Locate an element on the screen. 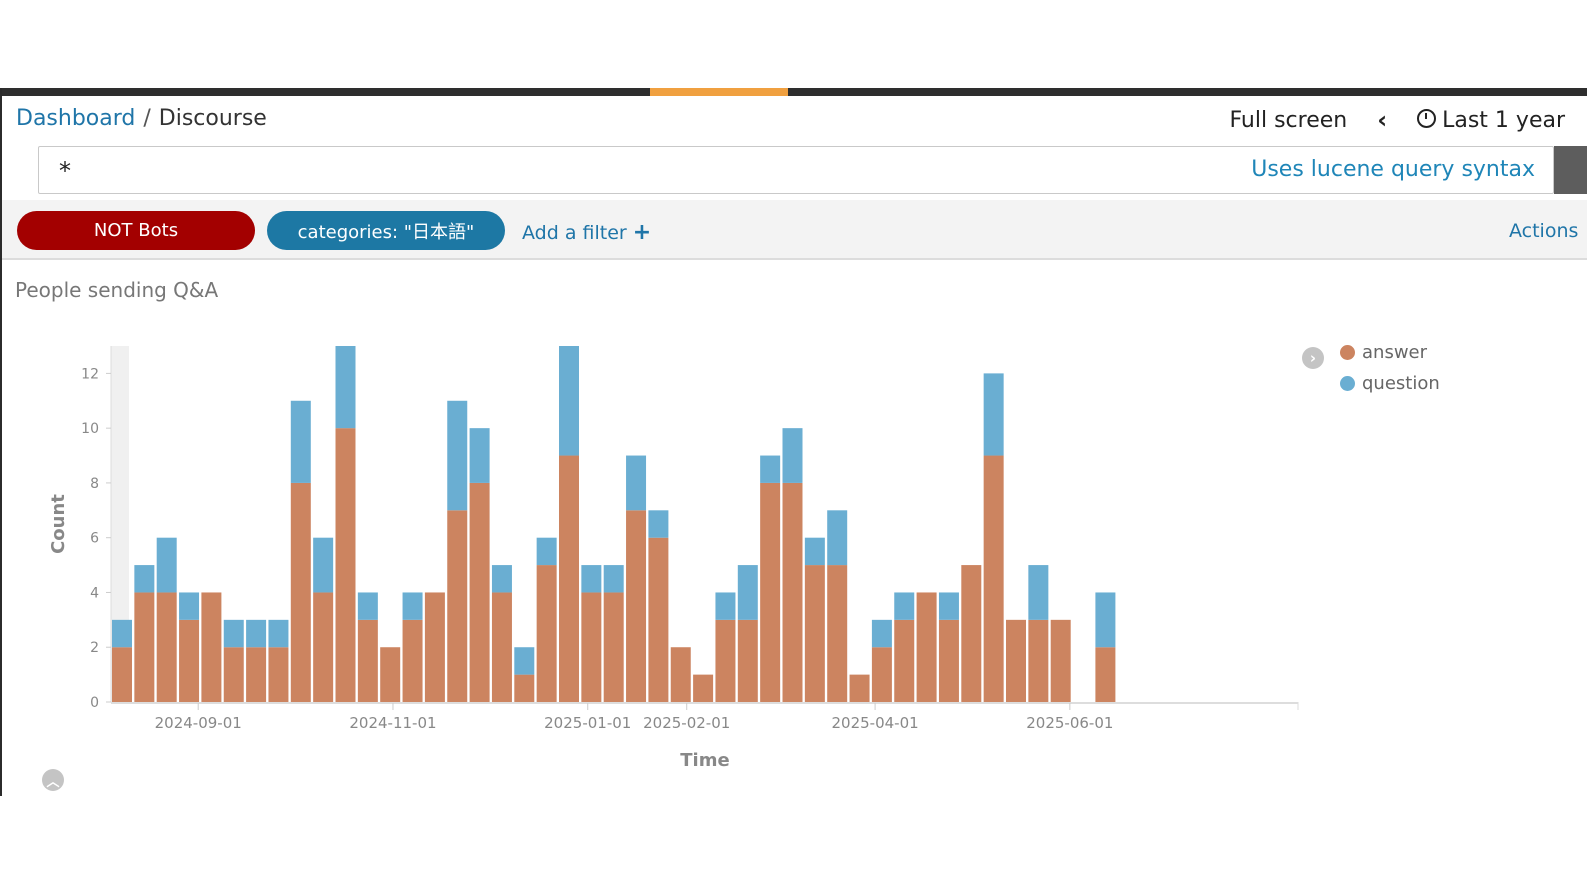 The height and width of the screenshot is (893, 1587). chevron-up-icon: ︿ is located at coordinates (53, 780).